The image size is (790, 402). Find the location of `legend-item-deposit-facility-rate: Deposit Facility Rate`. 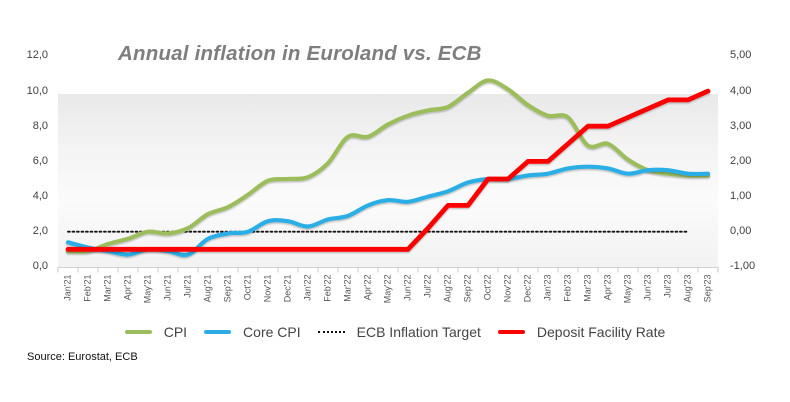

legend-item-deposit-facility-rate: Deposit Facility Rate is located at coordinates (581, 332).